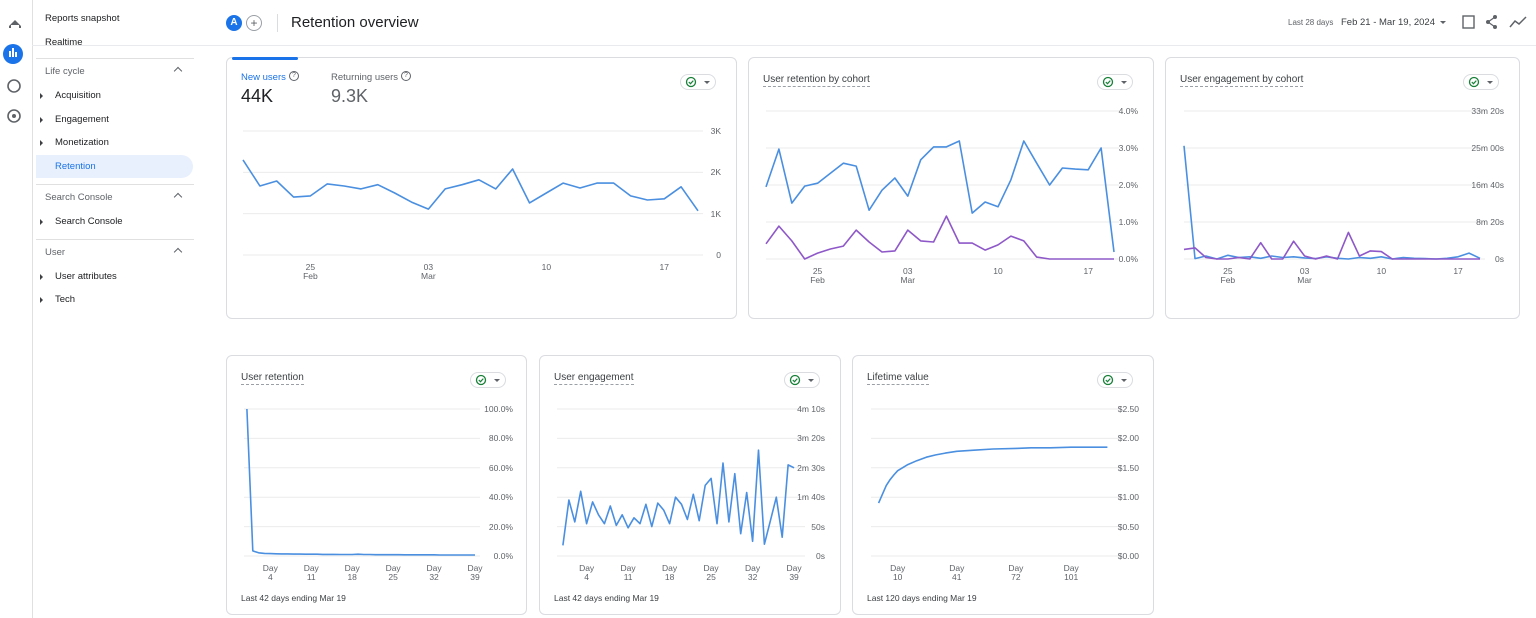 The height and width of the screenshot is (618, 1536). What do you see at coordinates (75, 167) in the screenshot?
I see `nav-link: Retention` at bounding box center [75, 167].